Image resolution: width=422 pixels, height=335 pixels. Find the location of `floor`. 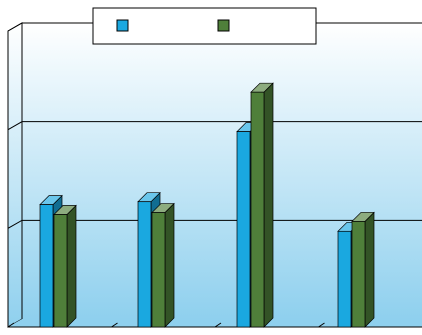

floor is located at coordinates (215, 323).